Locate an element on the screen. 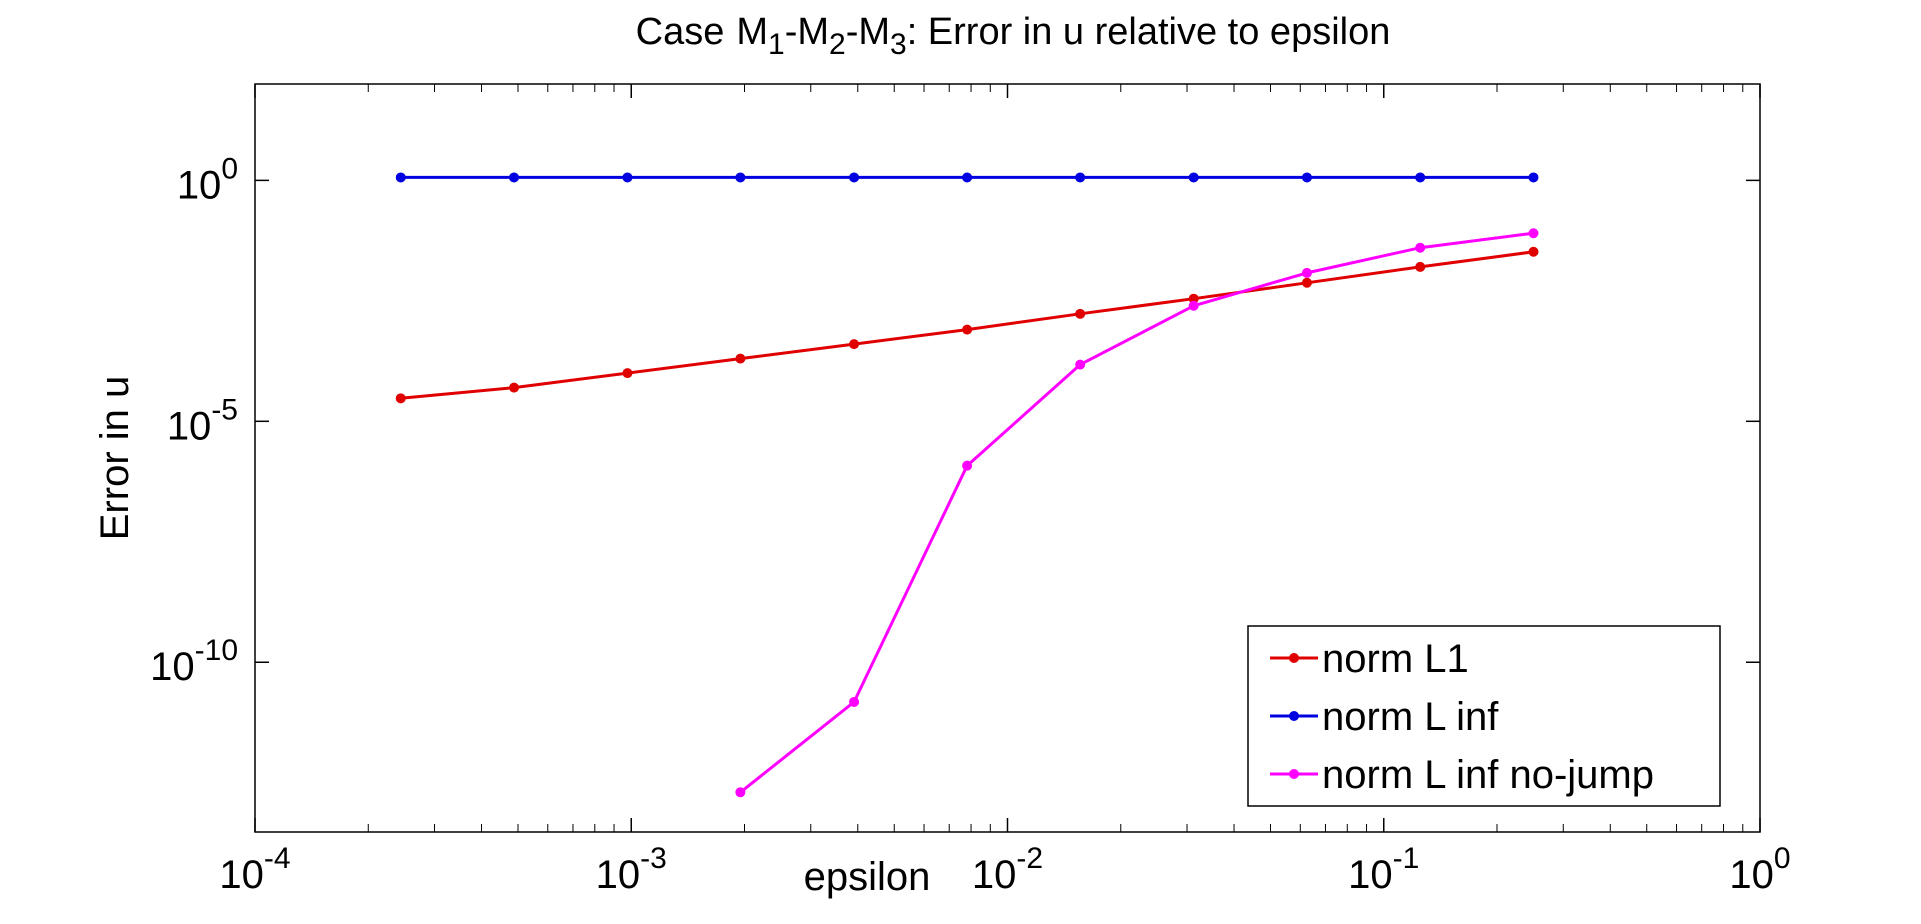  title-m3-sub: 3 is located at coordinates (898, 44).